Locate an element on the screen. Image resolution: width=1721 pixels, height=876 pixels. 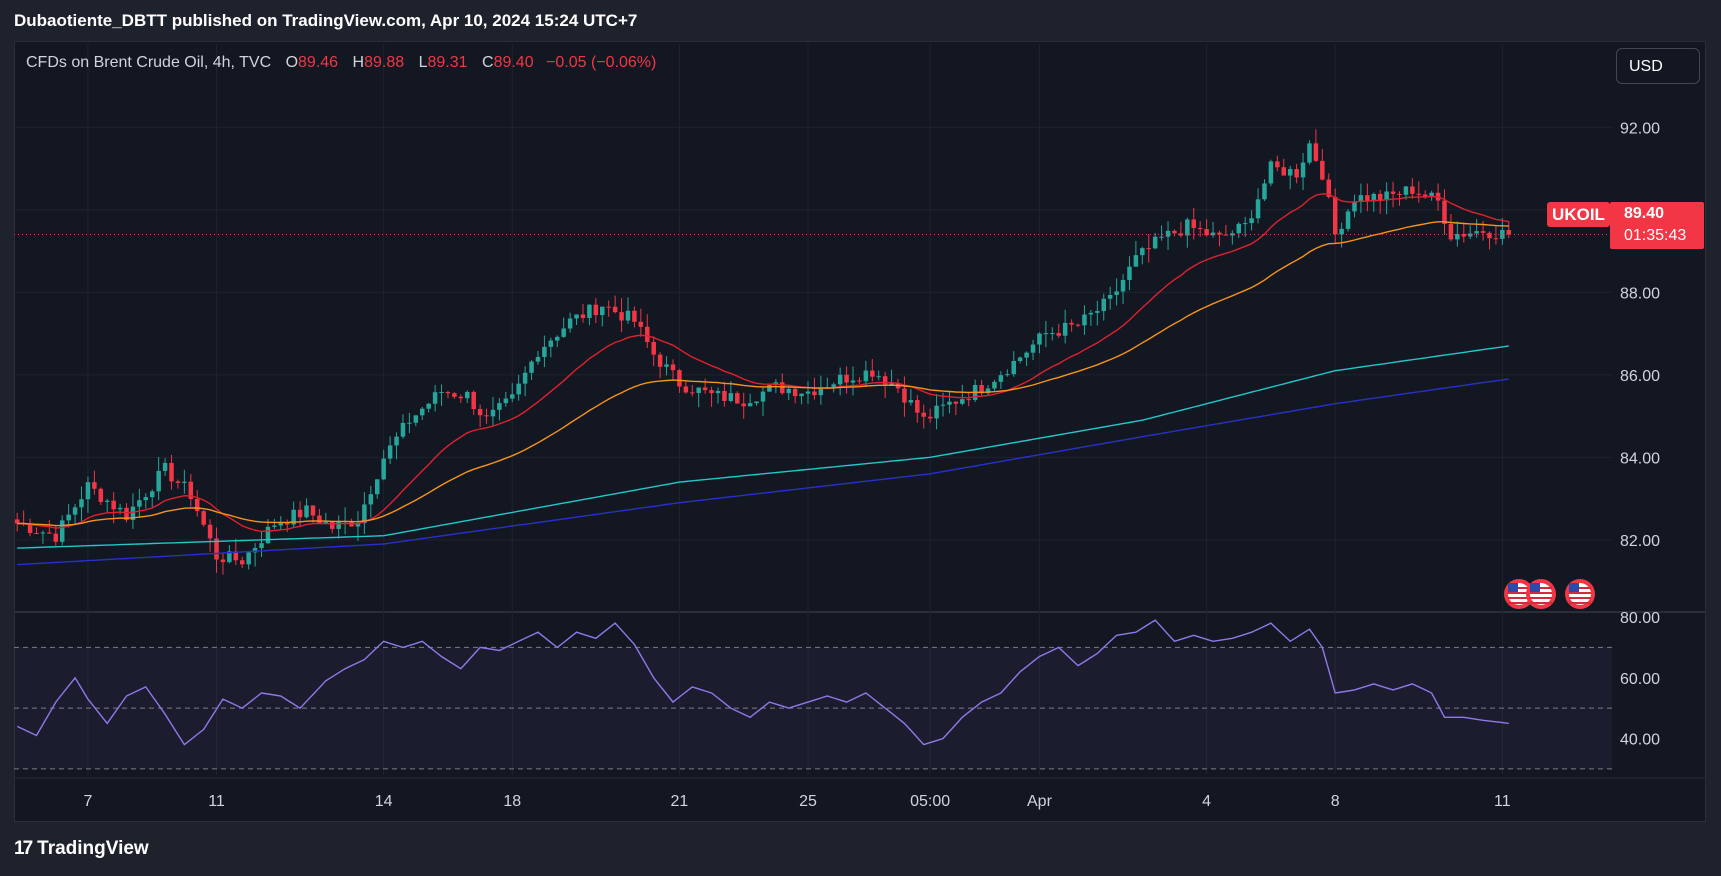
time-tick-label: Apr is located at coordinates (1040, 801).